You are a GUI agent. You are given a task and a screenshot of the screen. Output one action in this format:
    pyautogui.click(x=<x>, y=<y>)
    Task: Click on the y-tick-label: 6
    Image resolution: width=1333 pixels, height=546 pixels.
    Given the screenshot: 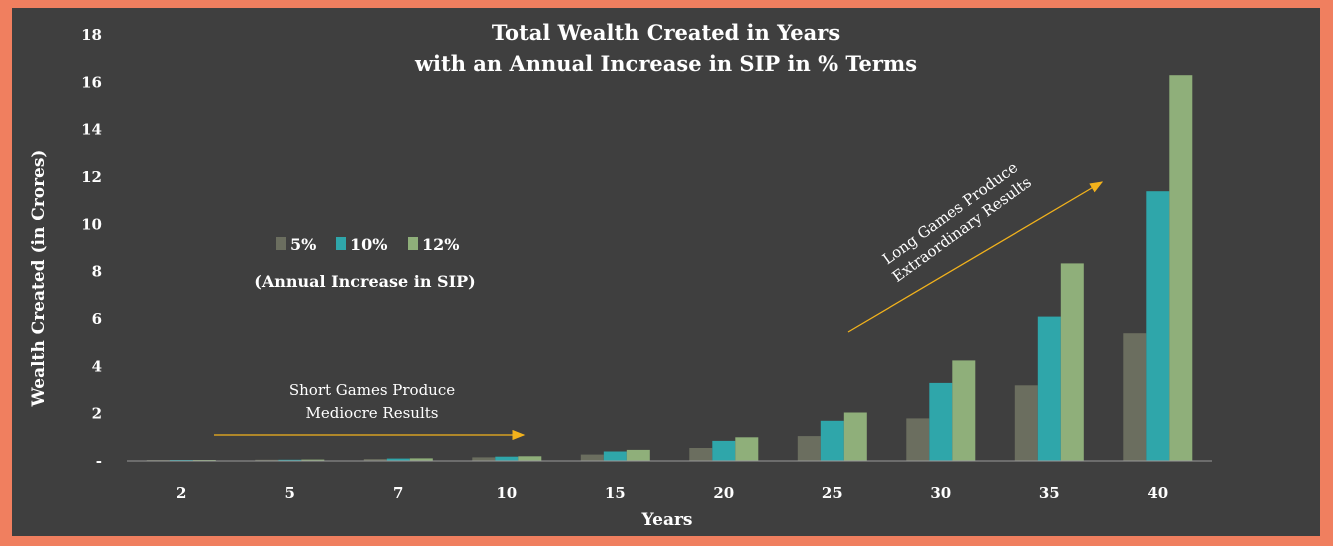 What is the action you would take?
    pyautogui.click(x=97, y=319)
    